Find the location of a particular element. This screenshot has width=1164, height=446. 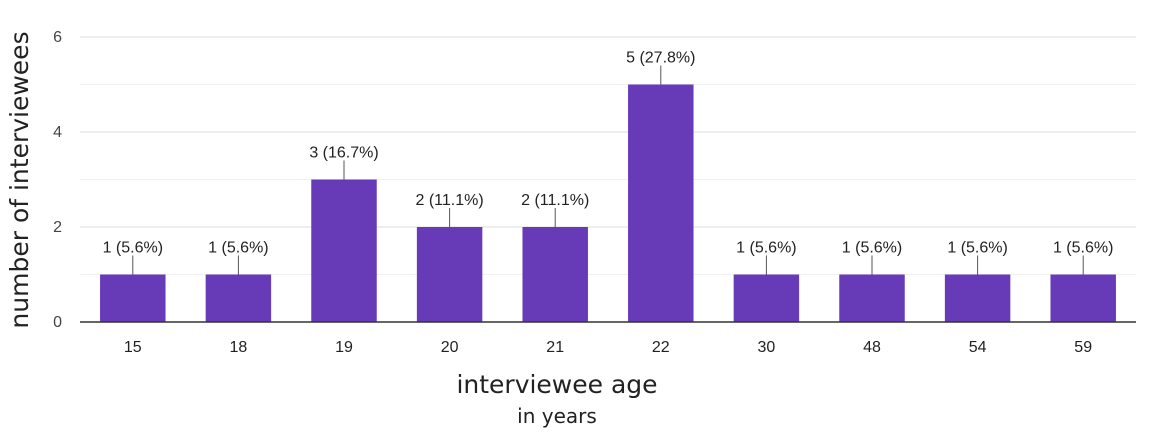

data-label: 3 (16.7%) is located at coordinates (343, 153).